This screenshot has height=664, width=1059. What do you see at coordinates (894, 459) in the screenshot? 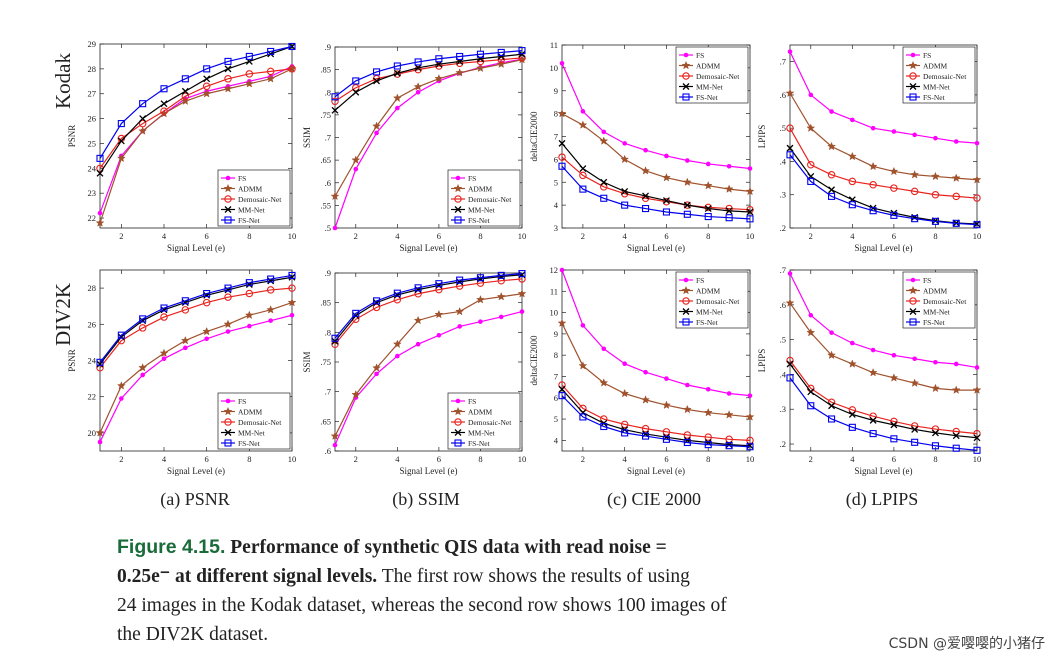
I see `x-tick-label: 6` at bounding box center [894, 459].